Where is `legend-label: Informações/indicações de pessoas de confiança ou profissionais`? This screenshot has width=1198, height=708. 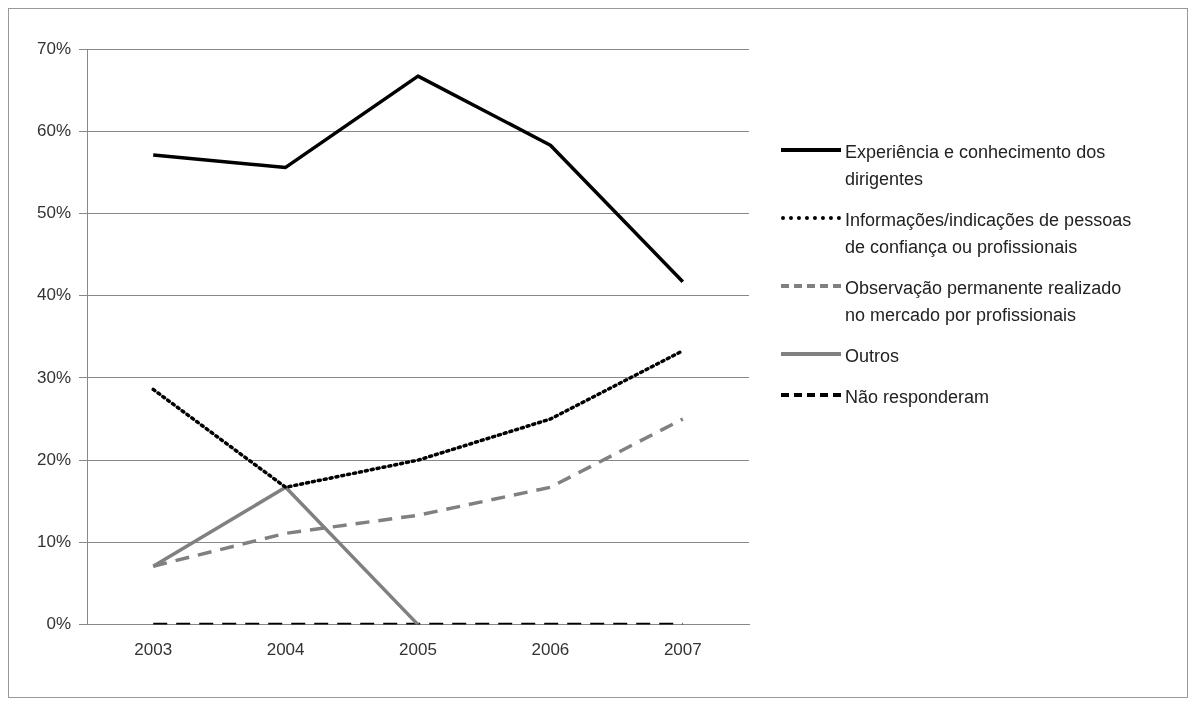
legend-label: Informações/indicações de pessoas de confiança ou profissionais is located at coordinates (989, 234).